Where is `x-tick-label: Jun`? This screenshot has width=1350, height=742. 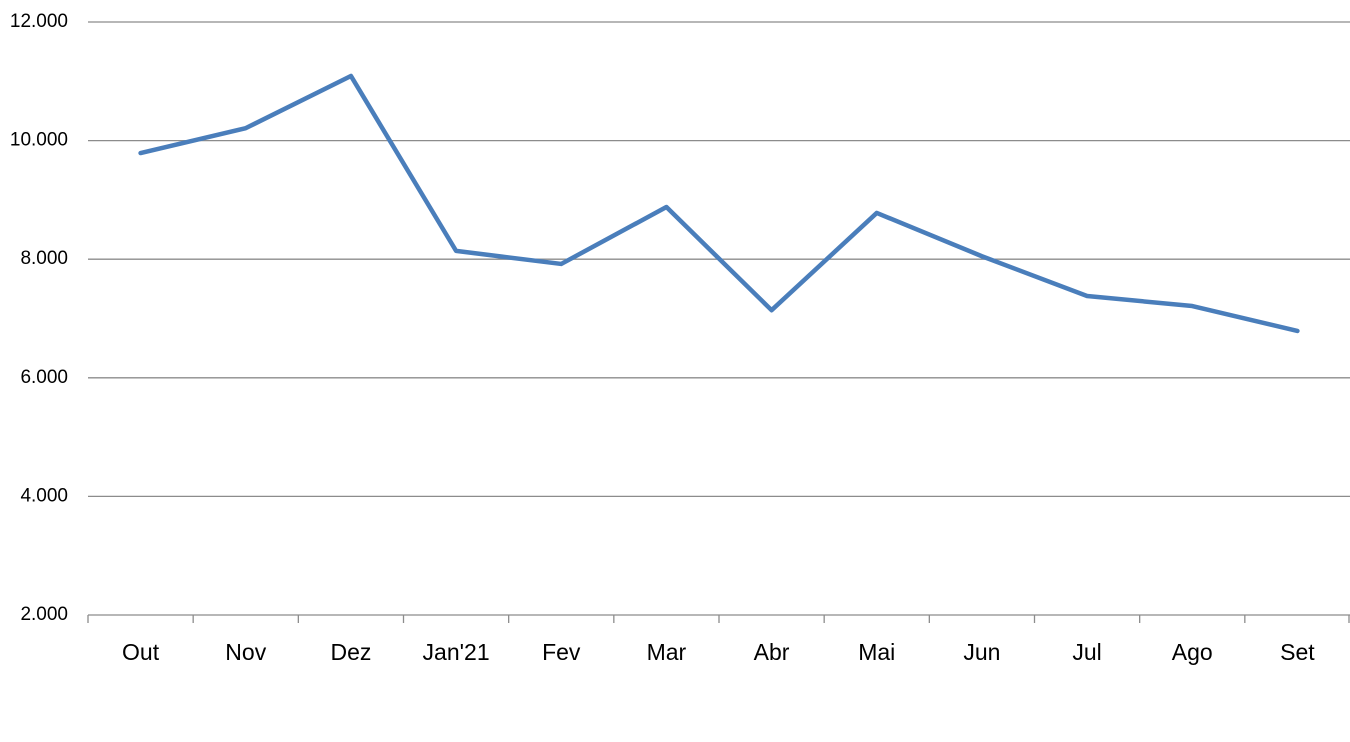
x-tick-label: Jun is located at coordinates (981, 652).